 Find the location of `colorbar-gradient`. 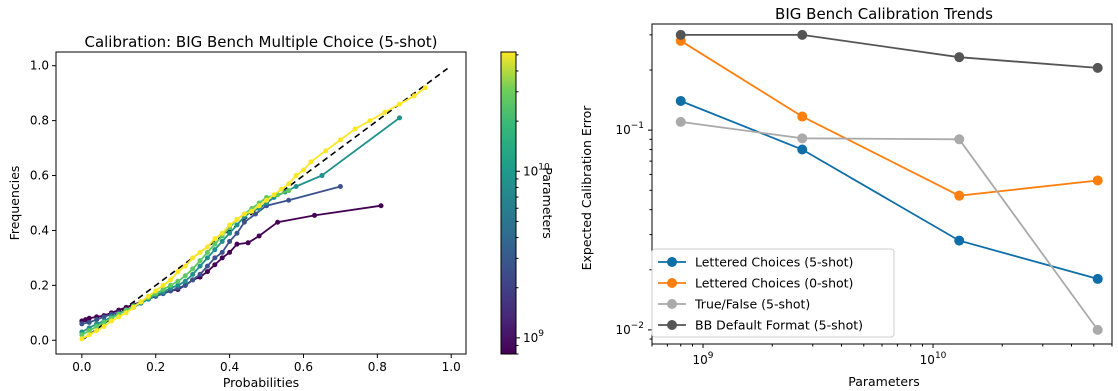

colorbar-gradient is located at coordinates (508, 203).